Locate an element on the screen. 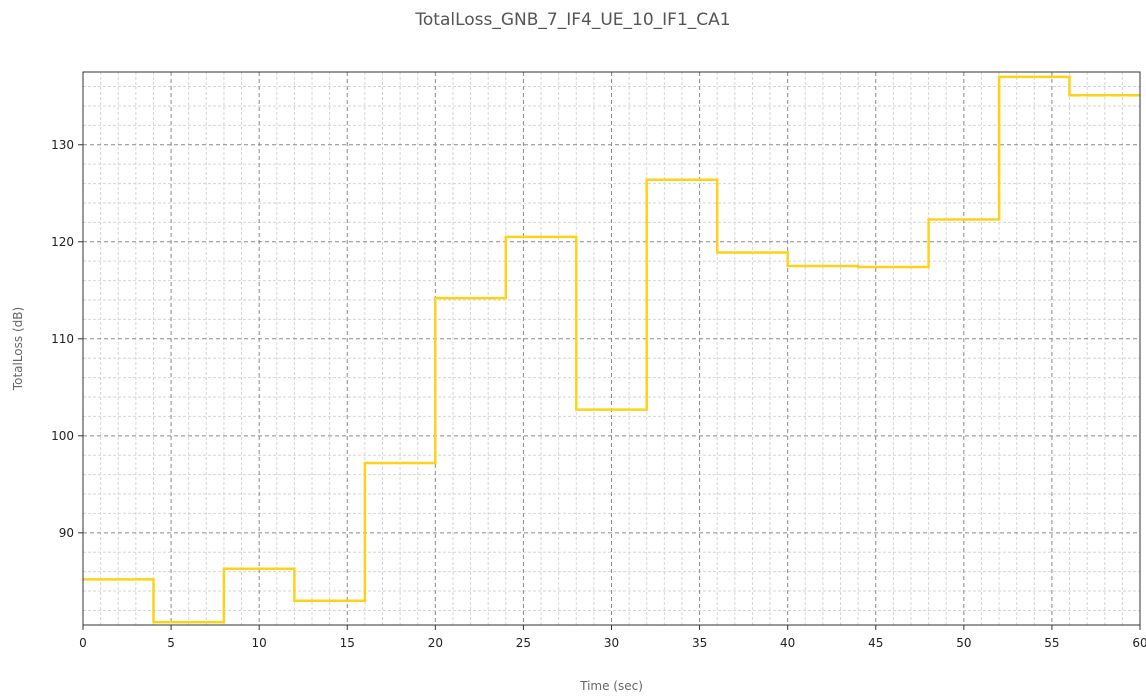 The width and height of the screenshot is (1146, 700). y-tick-label: 120 is located at coordinates (62, 242).